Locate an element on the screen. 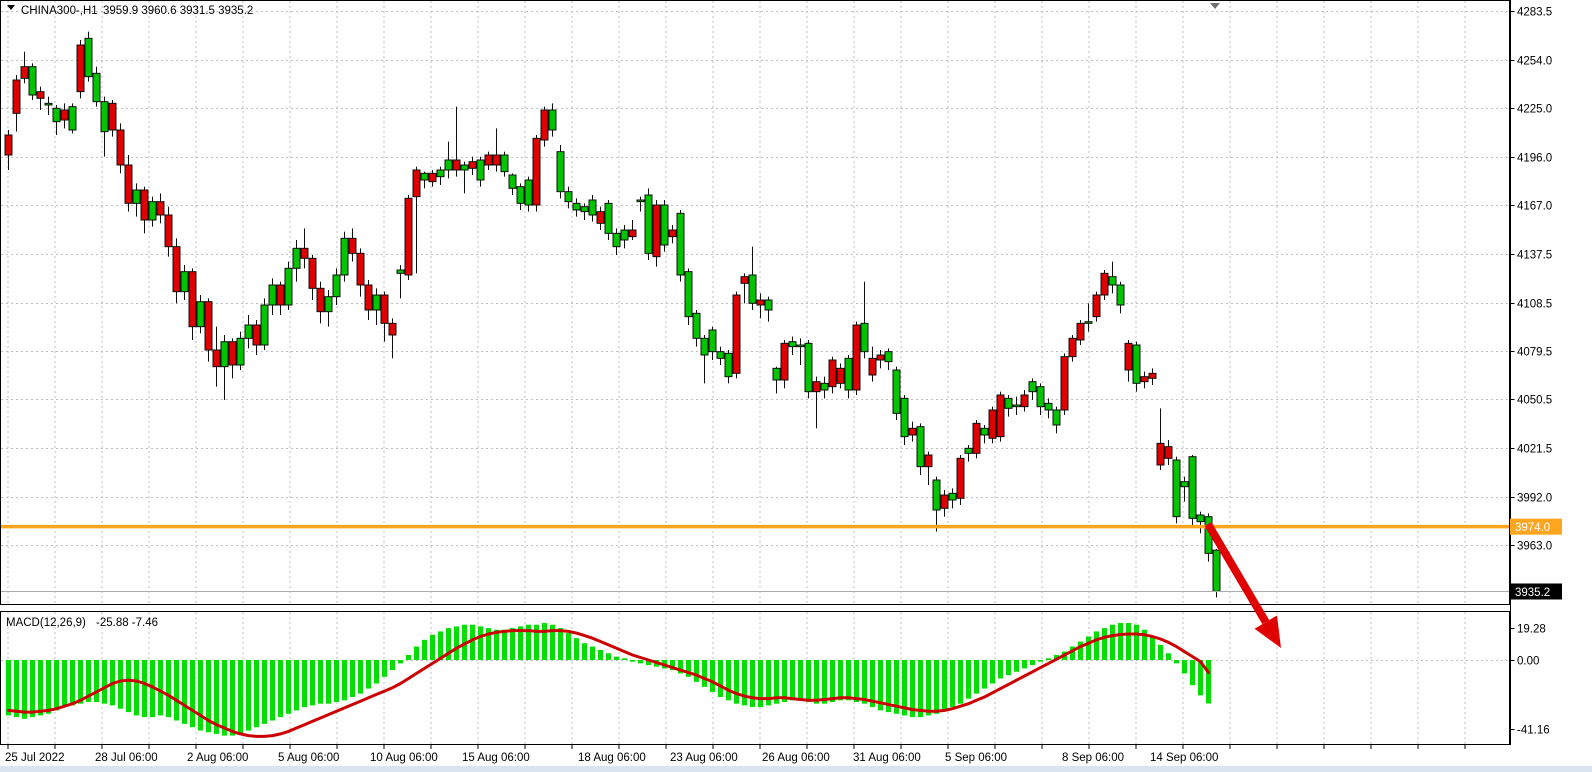 The height and width of the screenshot is (772, 1592). price-tick-label: 3992.0 is located at coordinates (1534, 499).